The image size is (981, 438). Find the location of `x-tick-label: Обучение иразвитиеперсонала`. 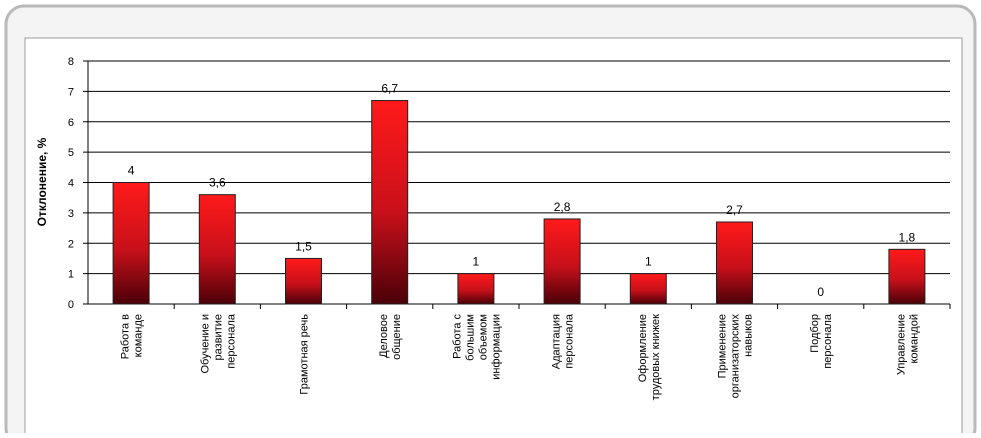

x-tick-label: Обучение иразвитиеперсонала is located at coordinates (218, 343).